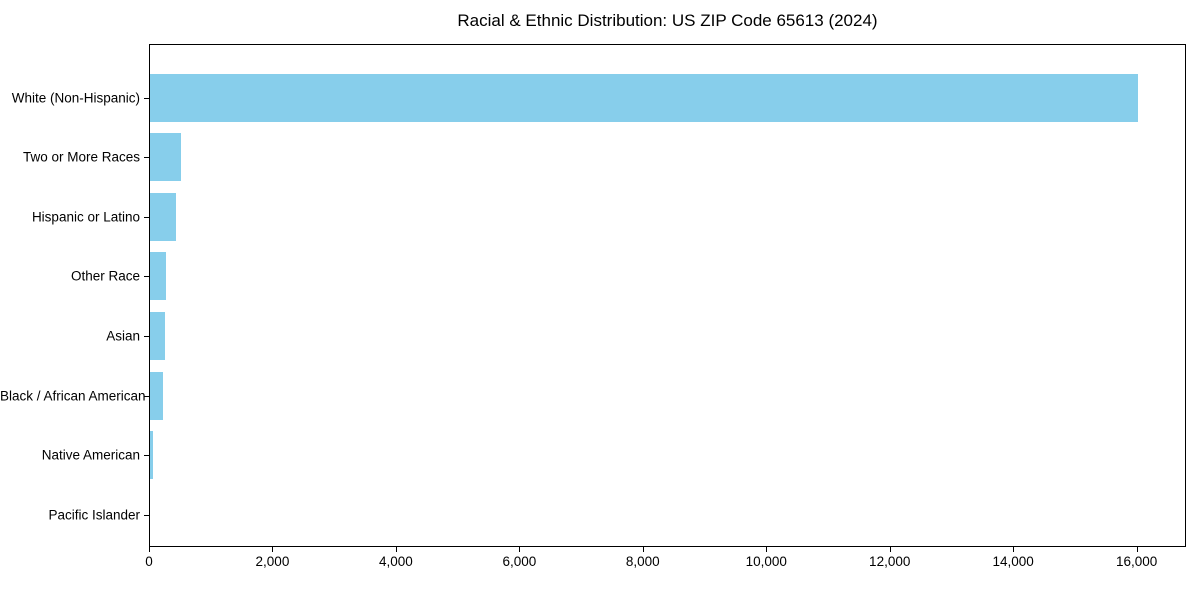 Image resolution: width=1200 pixels, height=600 pixels. Describe the element at coordinates (81, 157) in the screenshot. I see `y-axis-label: Two or More Races` at that location.